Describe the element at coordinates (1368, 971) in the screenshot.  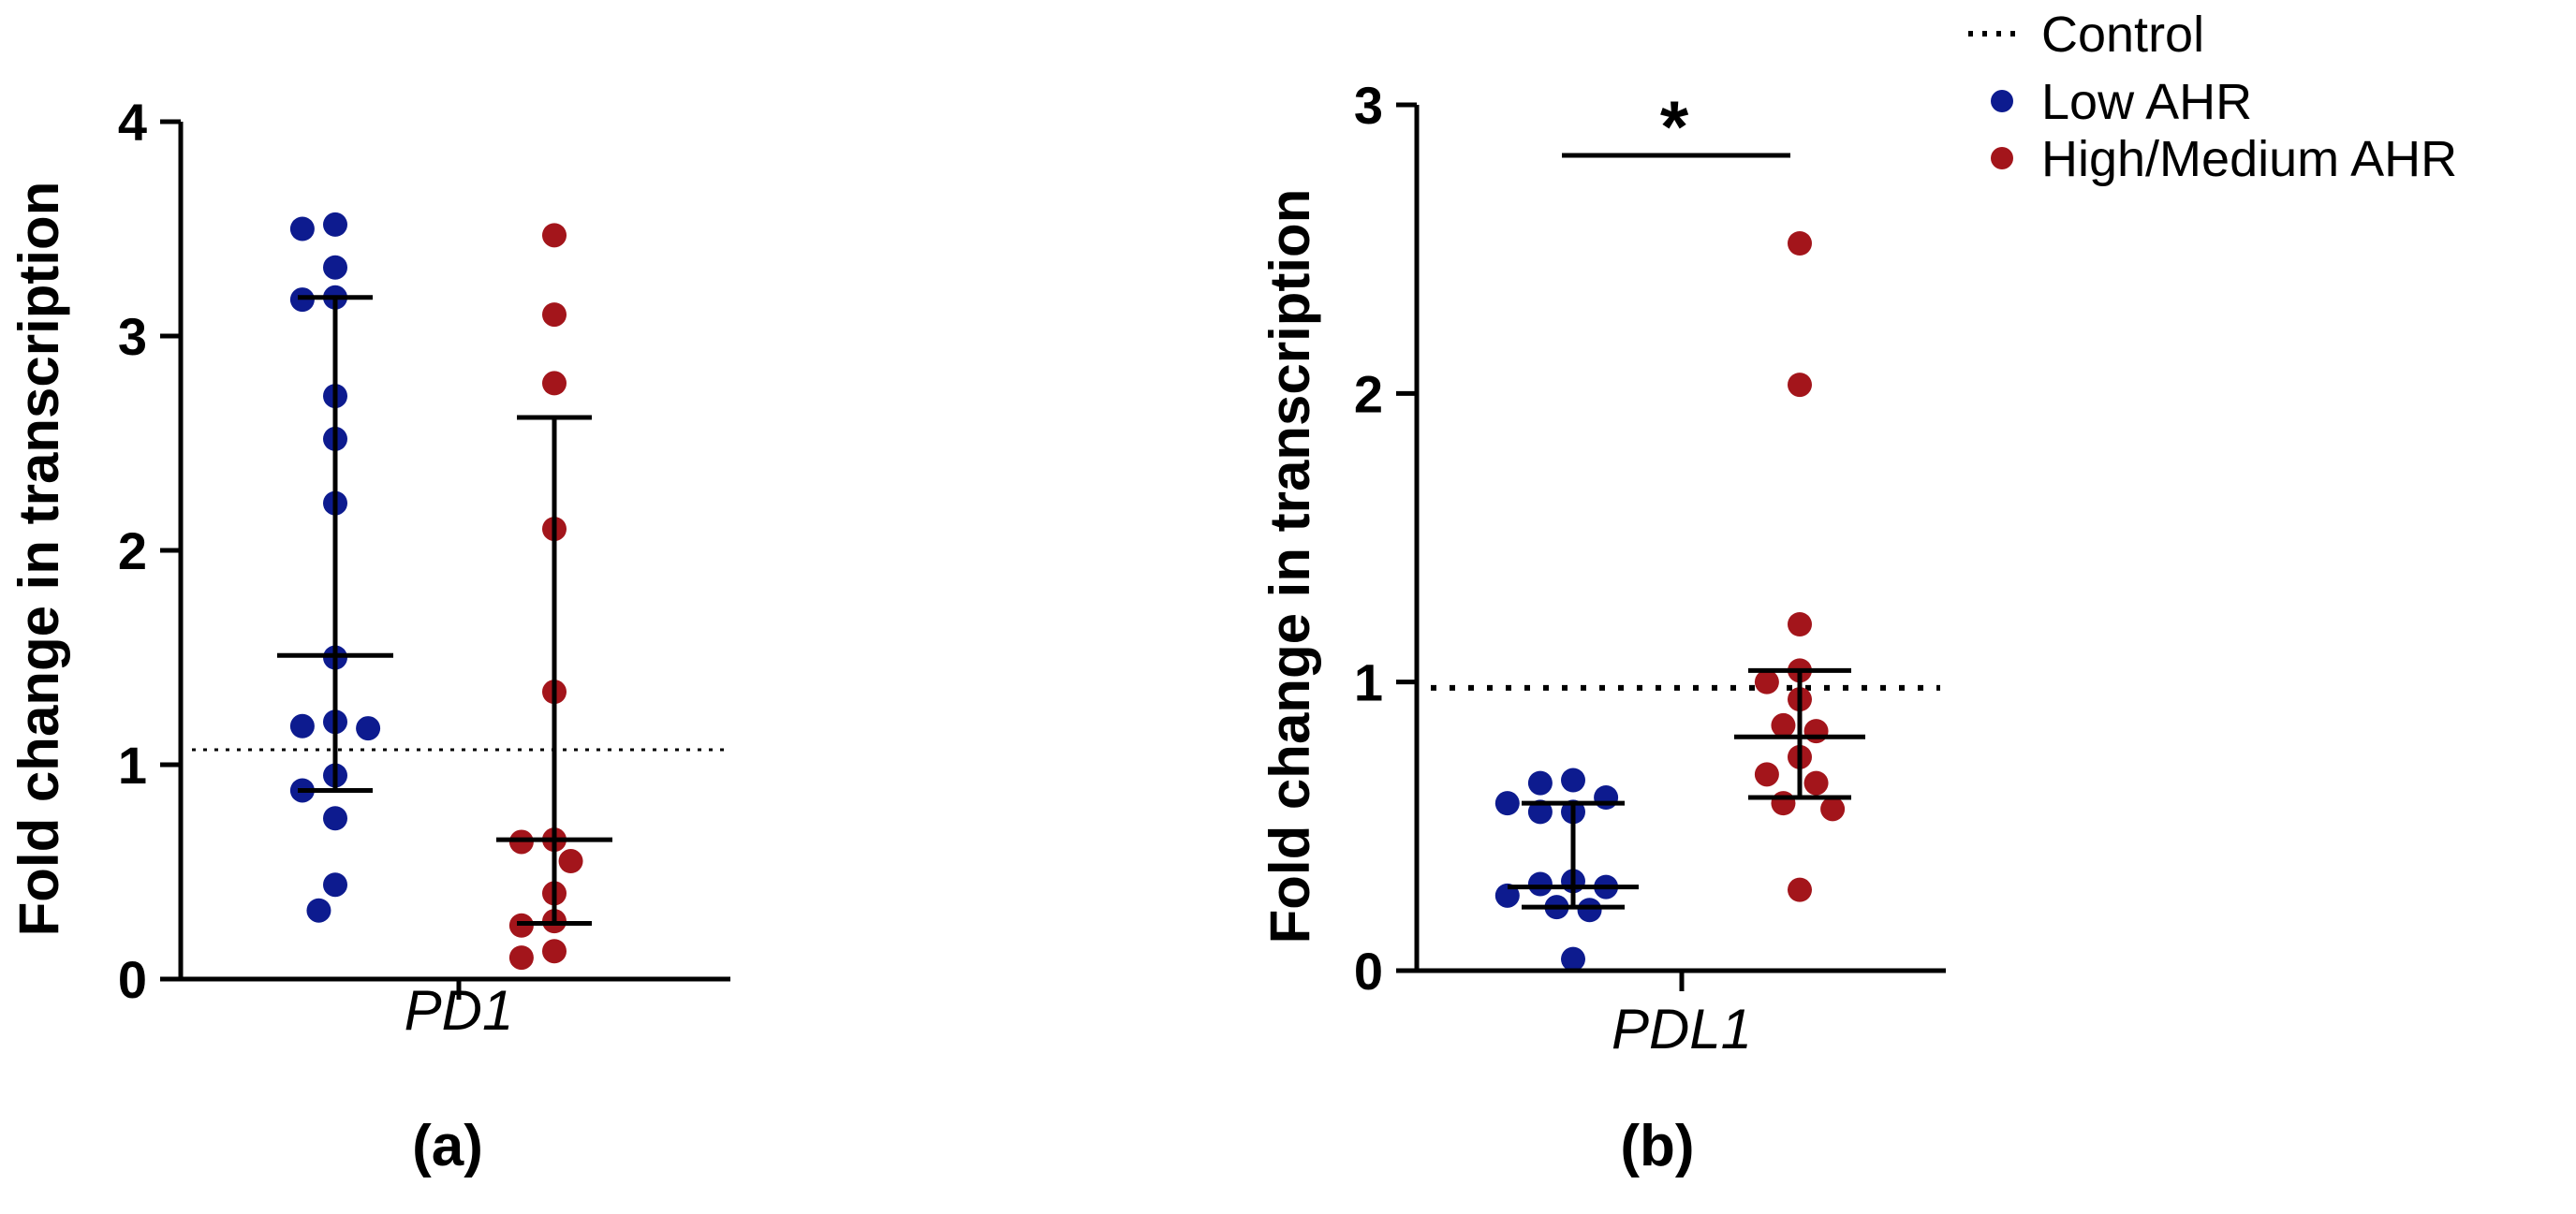
I see `panel-b-ytick-label: 0` at that location.